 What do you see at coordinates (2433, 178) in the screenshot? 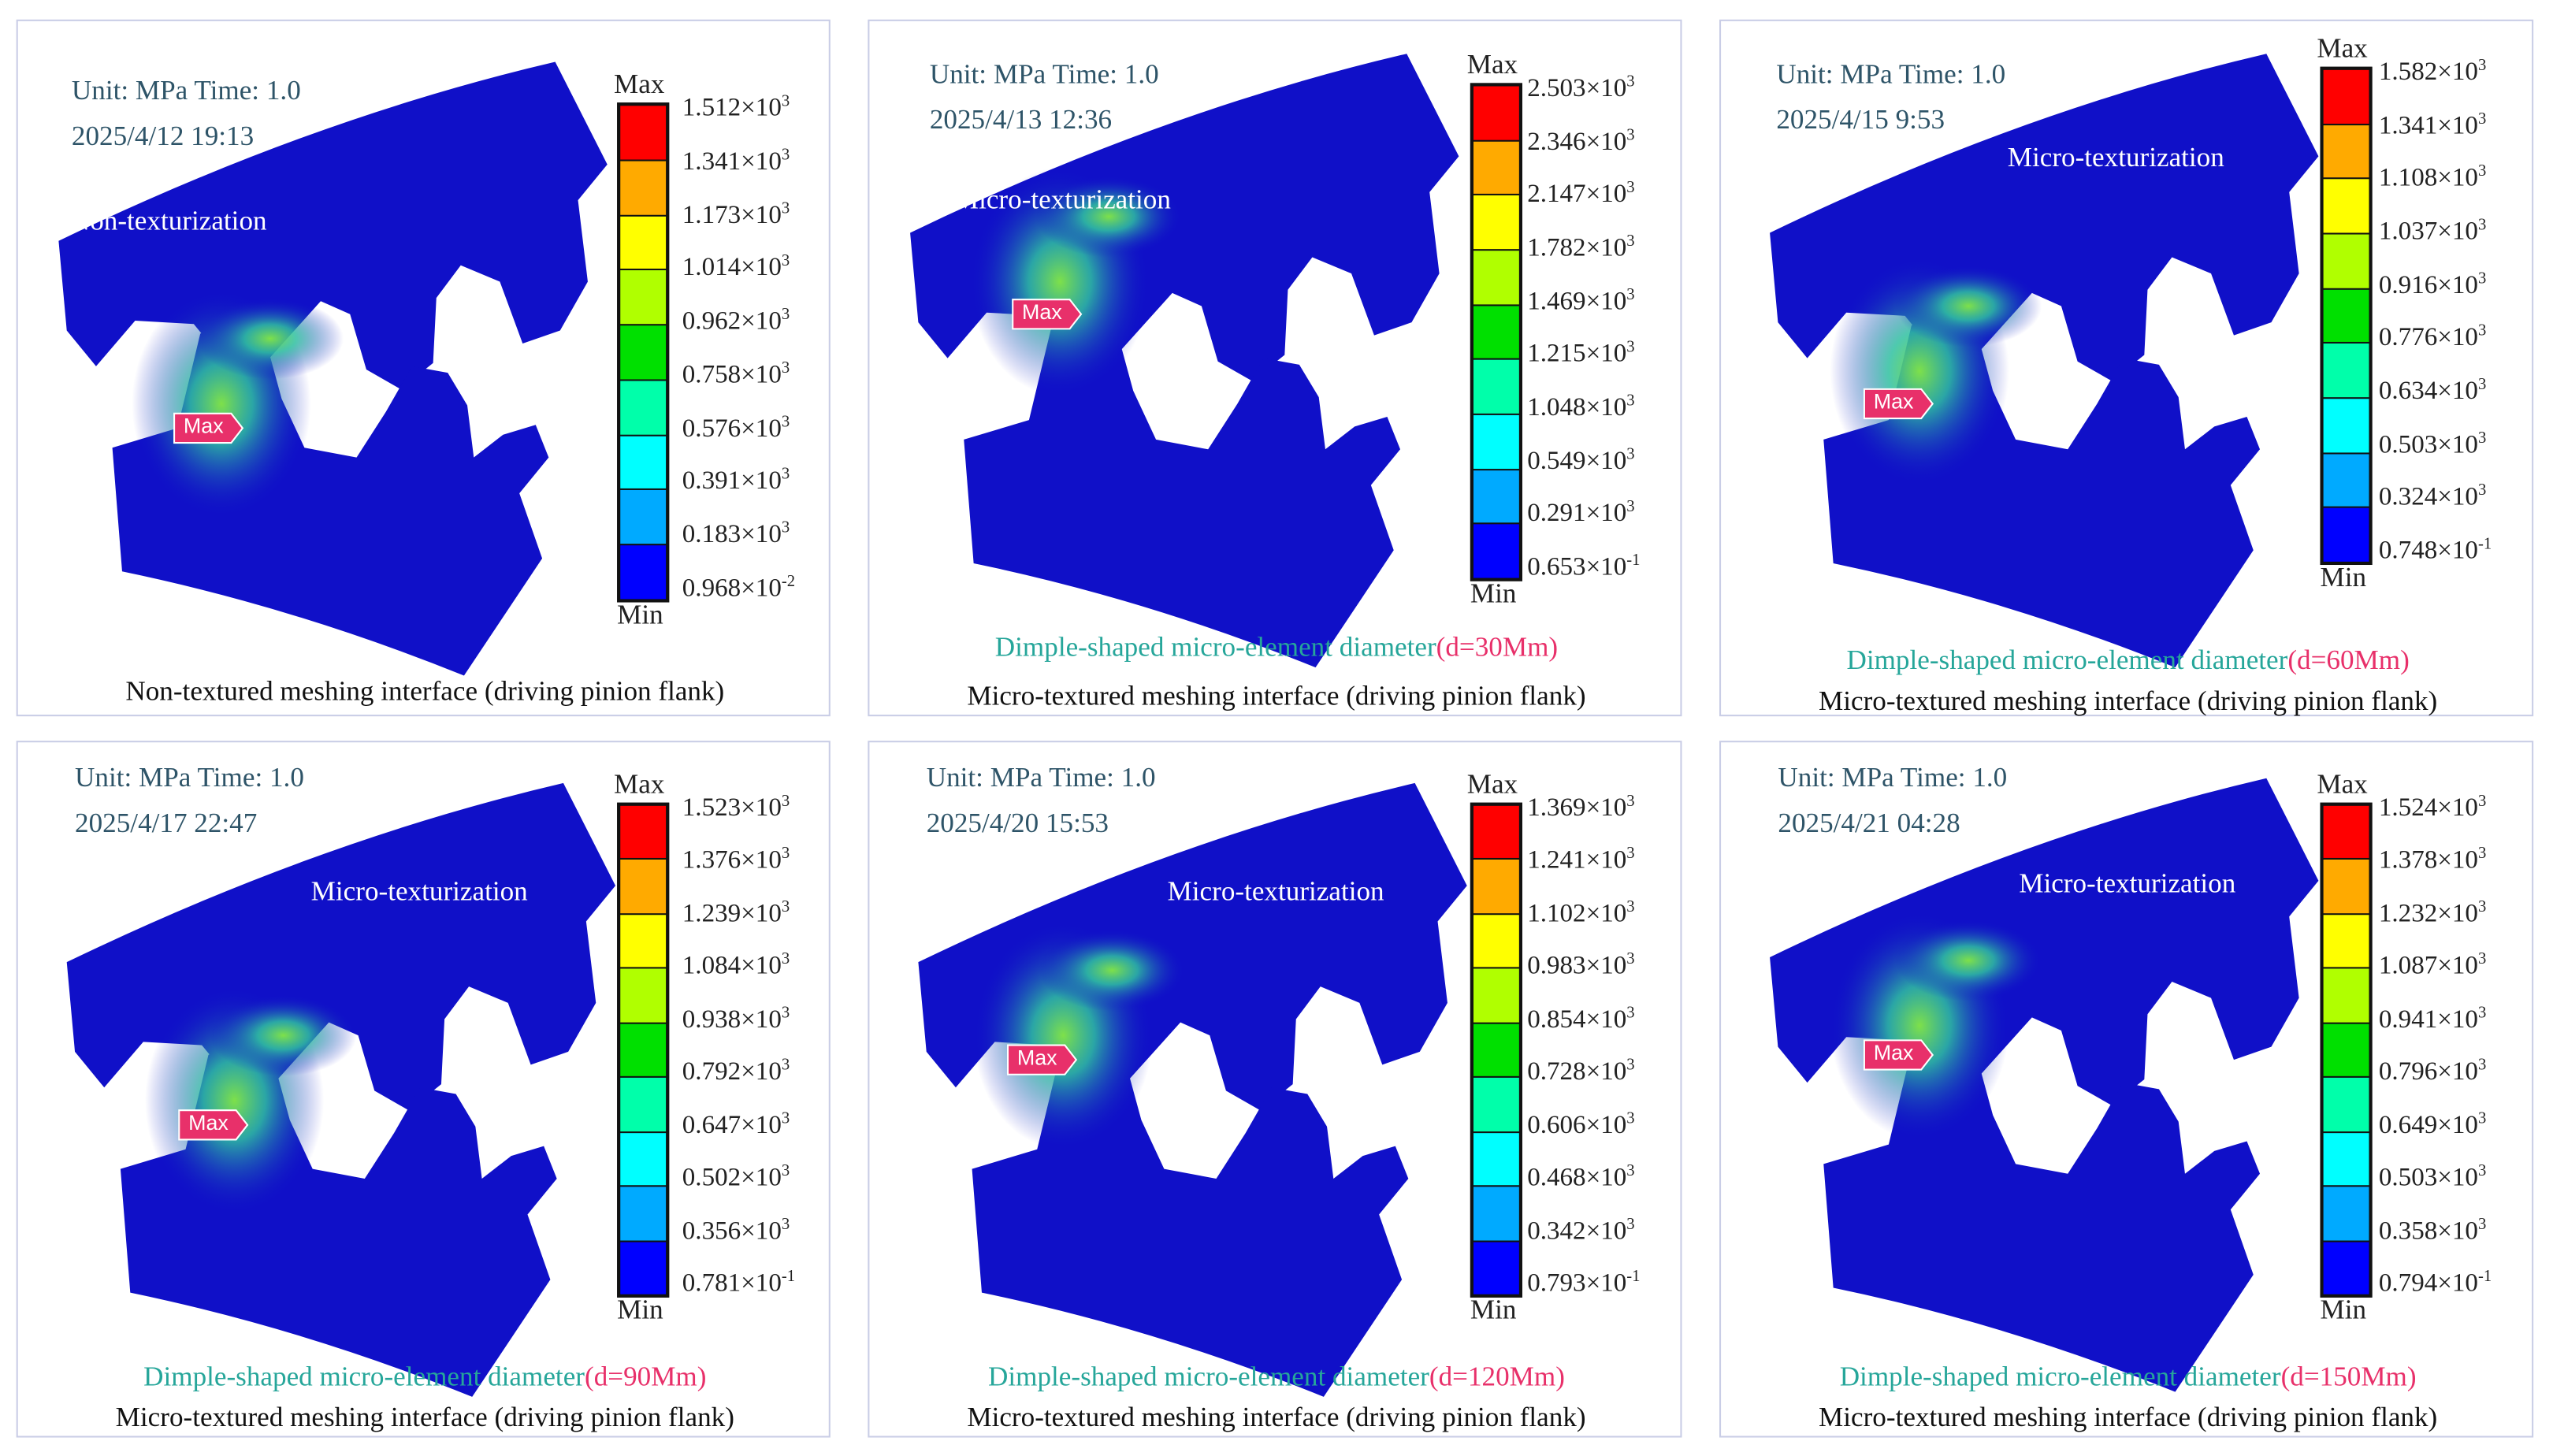
I see `legend-value: 1.108×10³` at bounding box center [2433, 178].